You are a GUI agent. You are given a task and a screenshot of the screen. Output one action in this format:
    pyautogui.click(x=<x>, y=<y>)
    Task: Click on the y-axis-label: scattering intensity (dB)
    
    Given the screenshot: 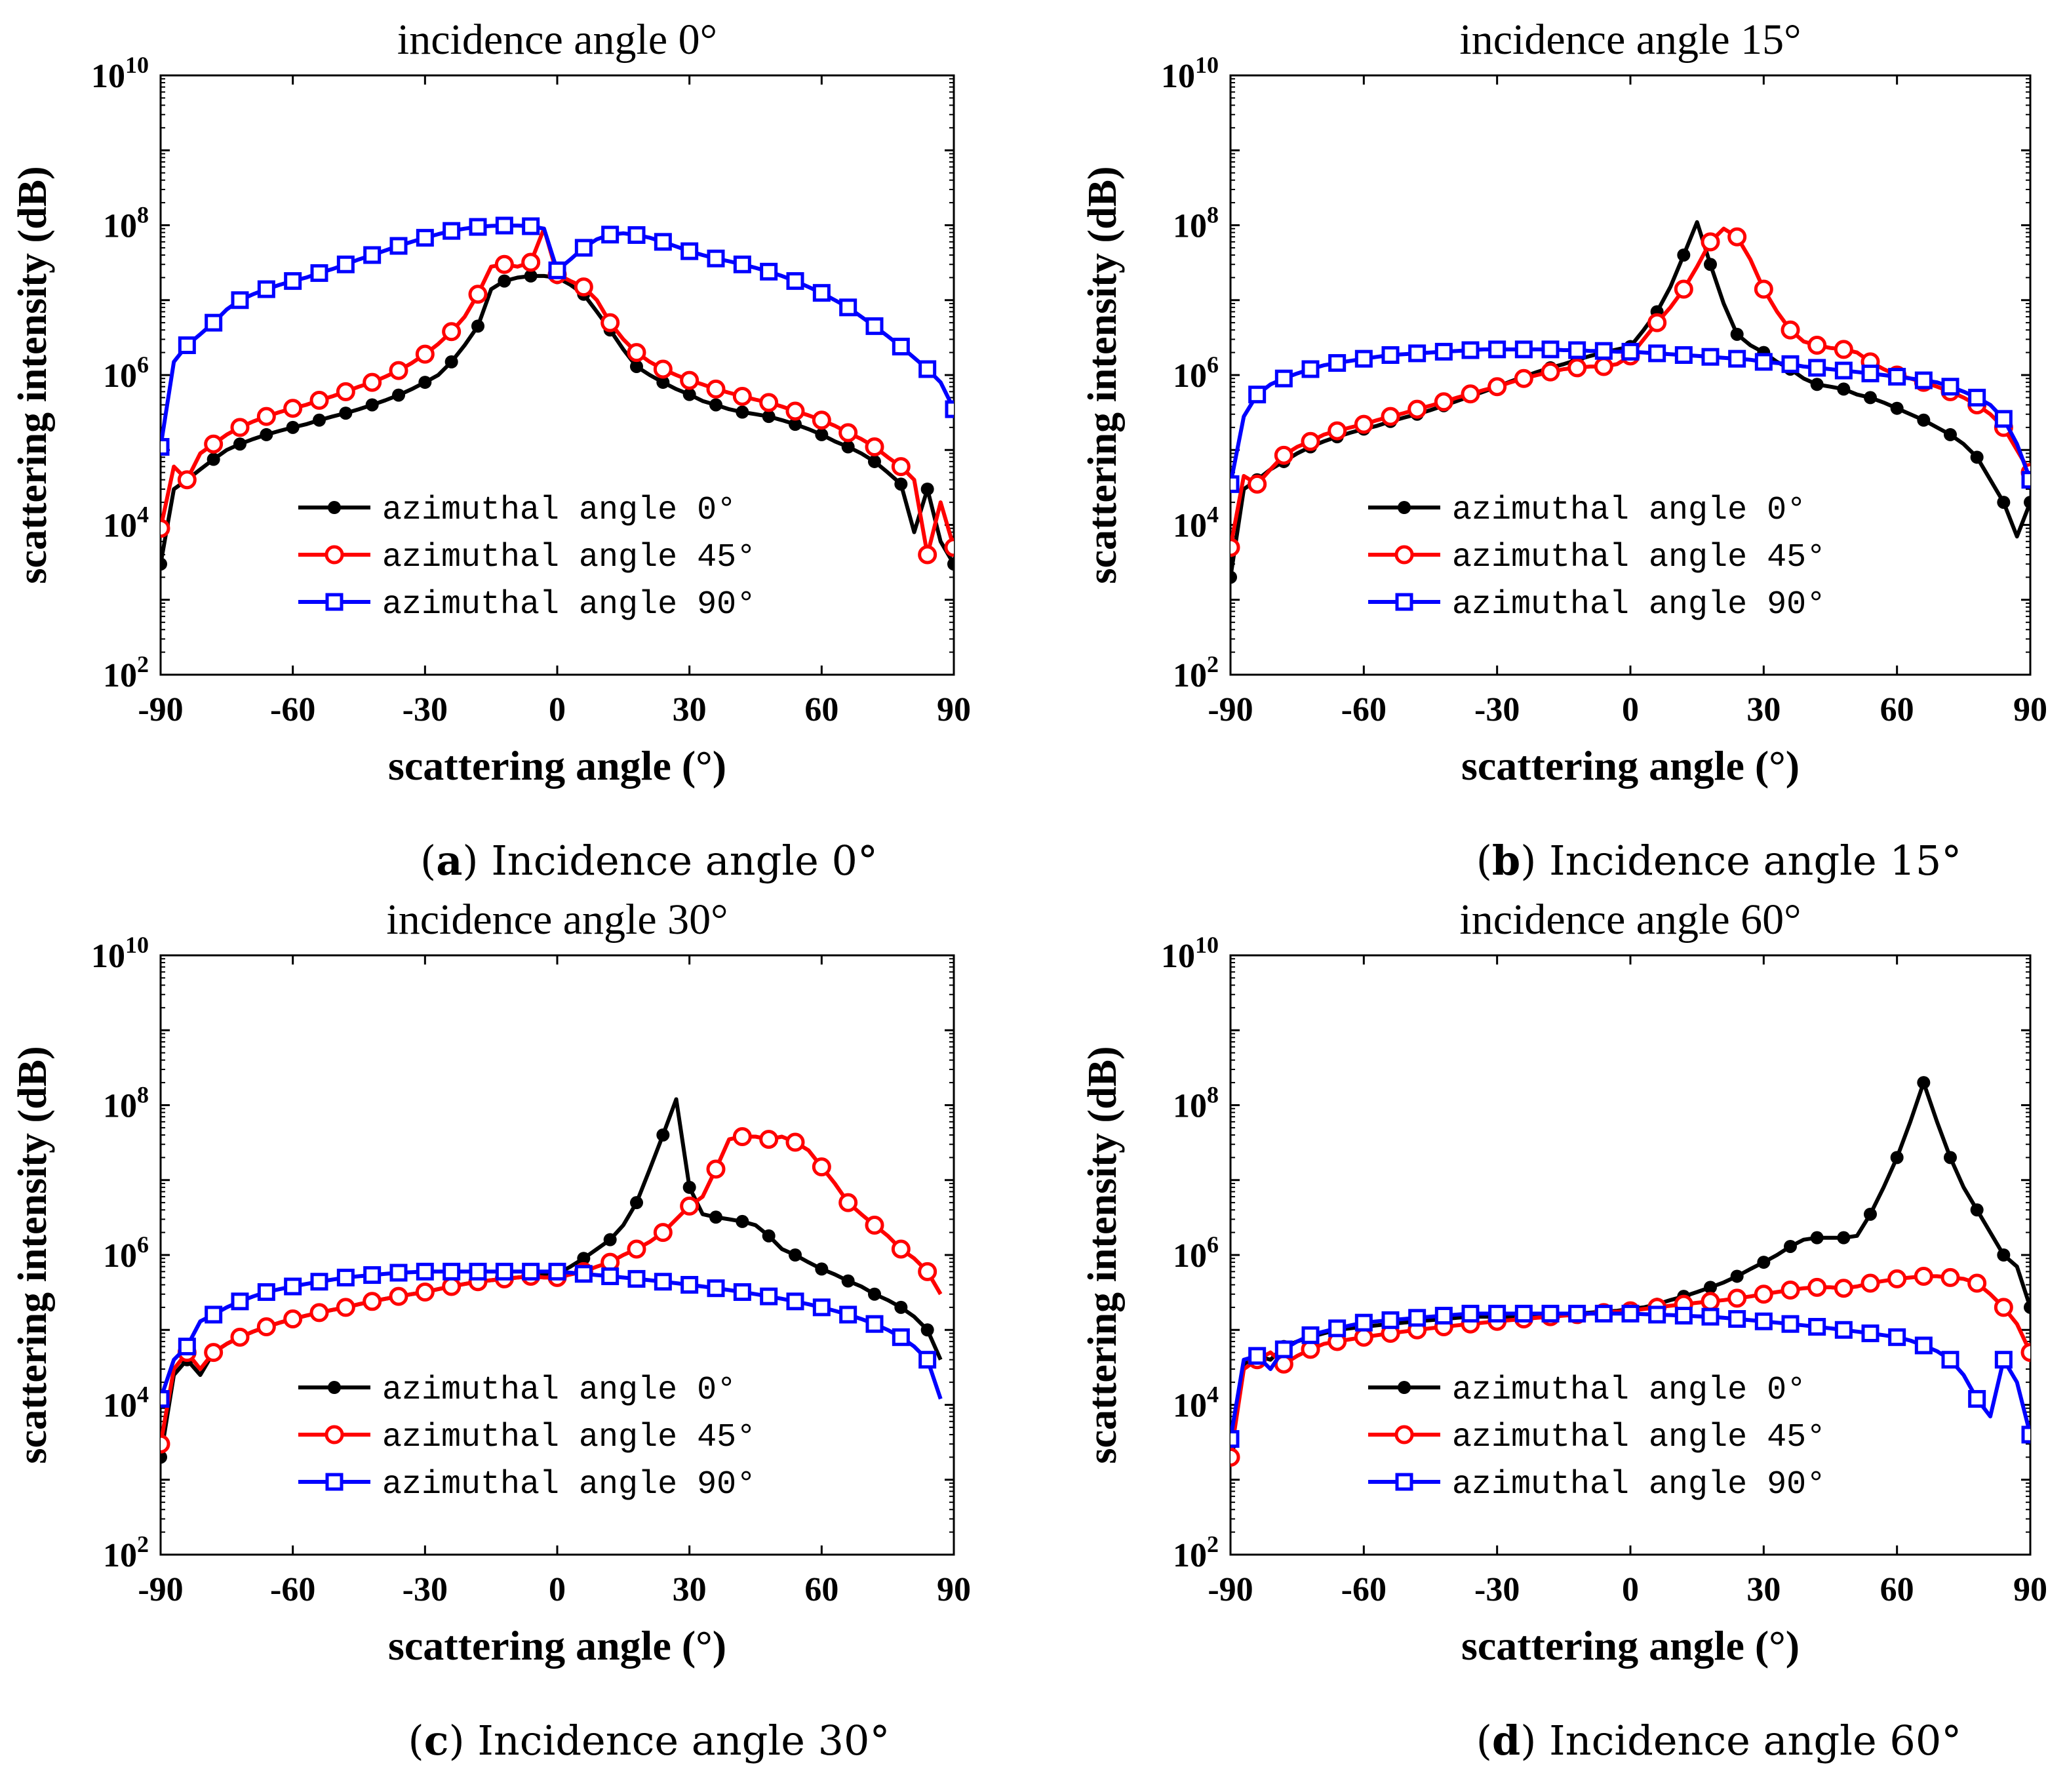 What is the action you would take?
    pyautogui.click(x=1102, y=1255)
    